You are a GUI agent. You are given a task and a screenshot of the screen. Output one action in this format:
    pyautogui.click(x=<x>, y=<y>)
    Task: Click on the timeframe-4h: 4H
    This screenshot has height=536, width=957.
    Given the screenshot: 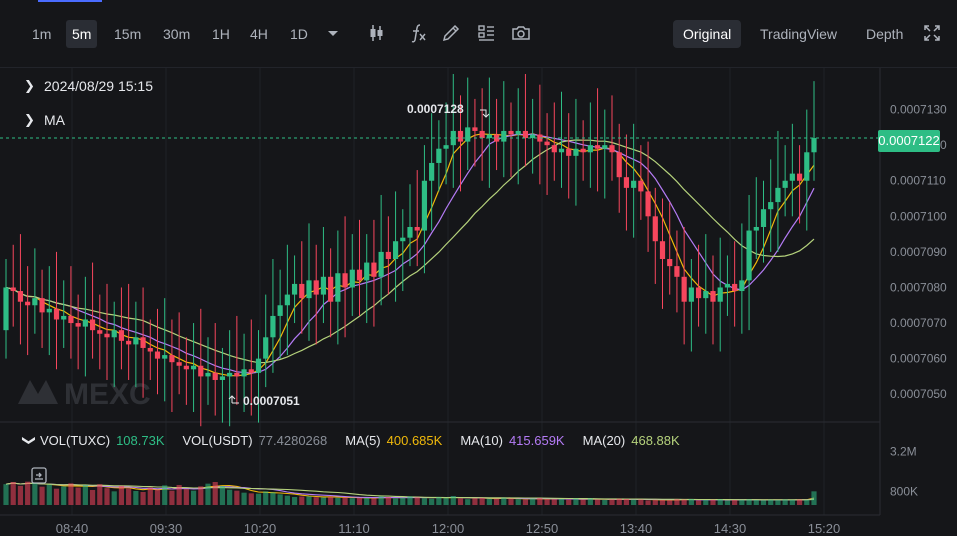 What is the action you would take?
    pyautogui.click(x=259, y=34)
    